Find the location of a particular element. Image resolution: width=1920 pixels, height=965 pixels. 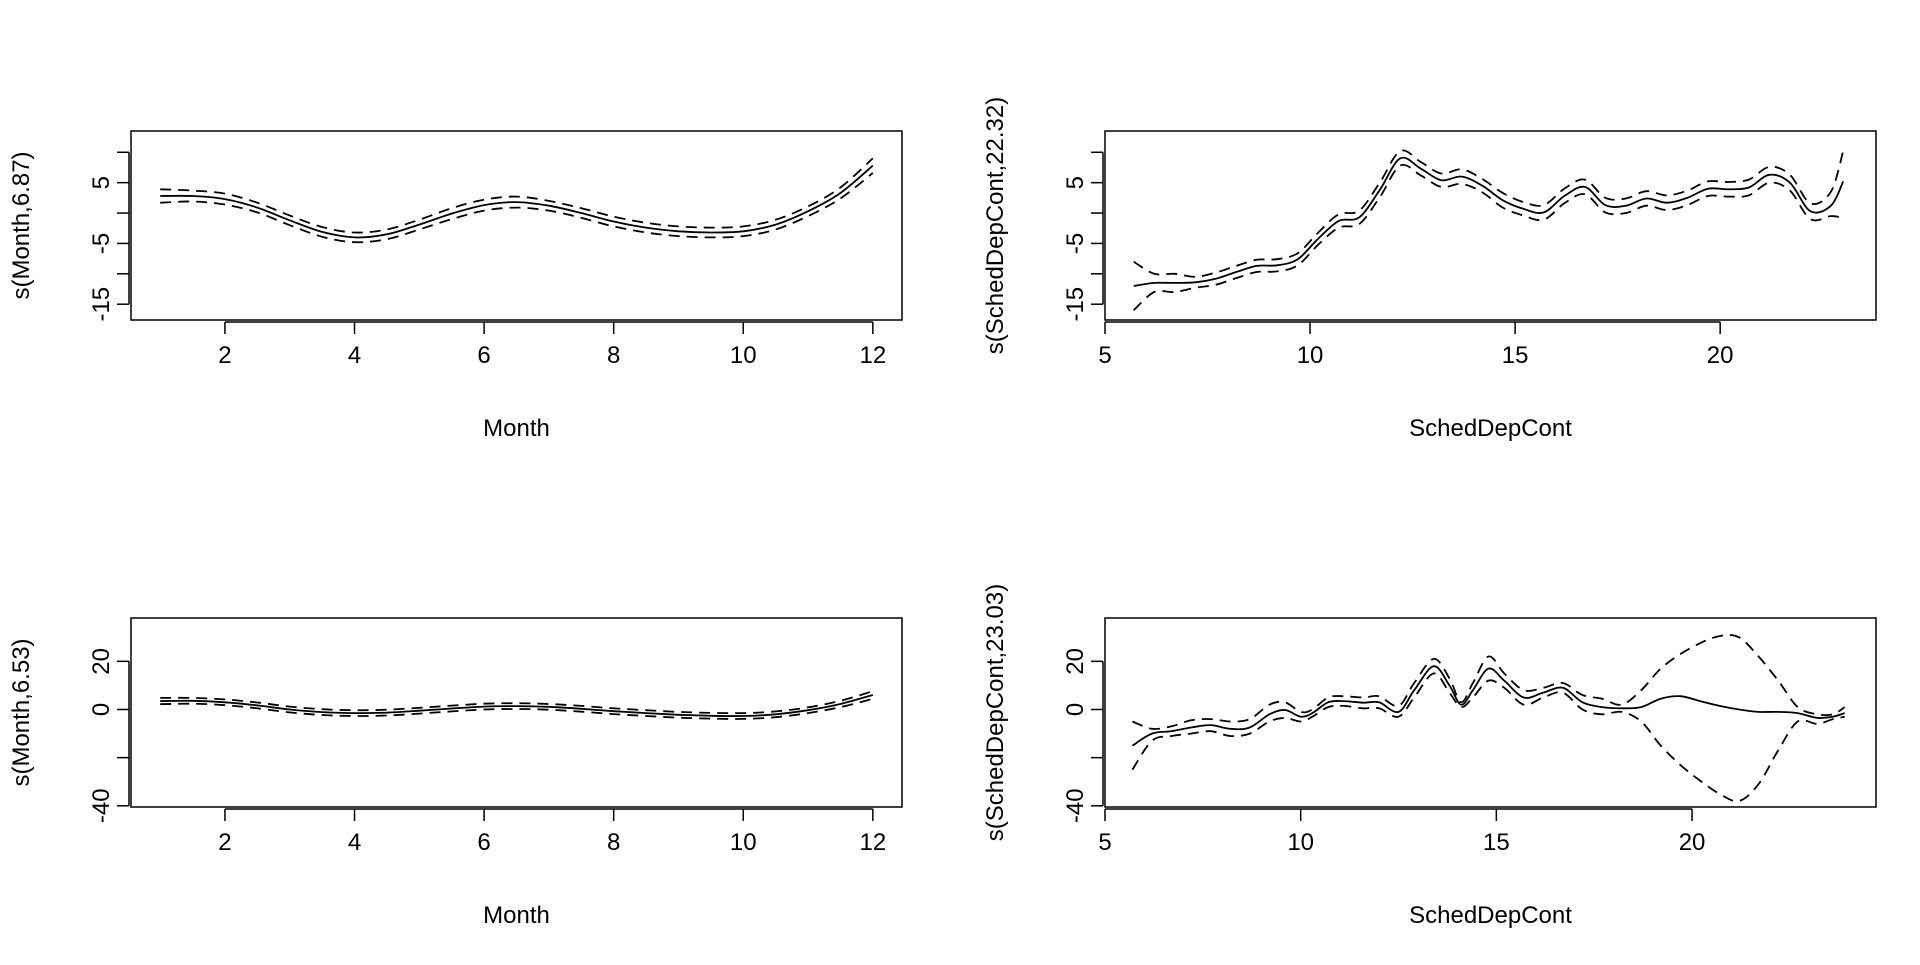

y-axis-label: s(SchedDepCont,23.03) is located at coordinates (995, 712).